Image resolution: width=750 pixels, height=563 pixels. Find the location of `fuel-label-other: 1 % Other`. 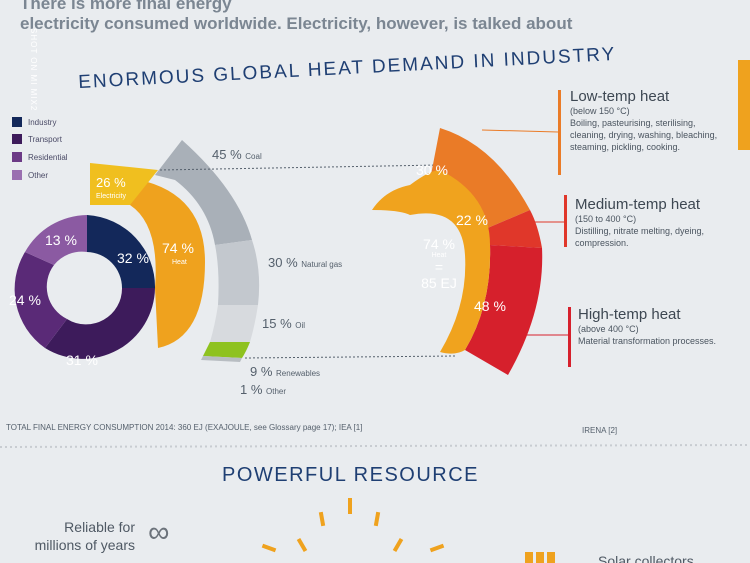

fuel-label-other: 1 % Other is located at coordinates (263, 389).